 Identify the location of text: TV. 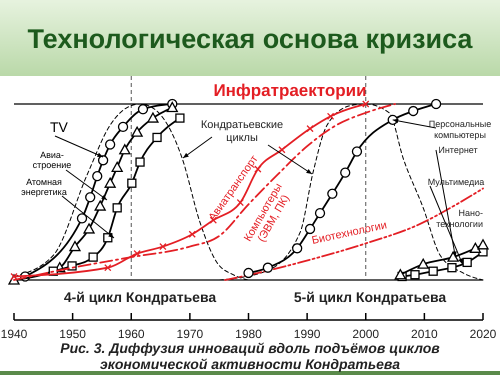
(59, 127).